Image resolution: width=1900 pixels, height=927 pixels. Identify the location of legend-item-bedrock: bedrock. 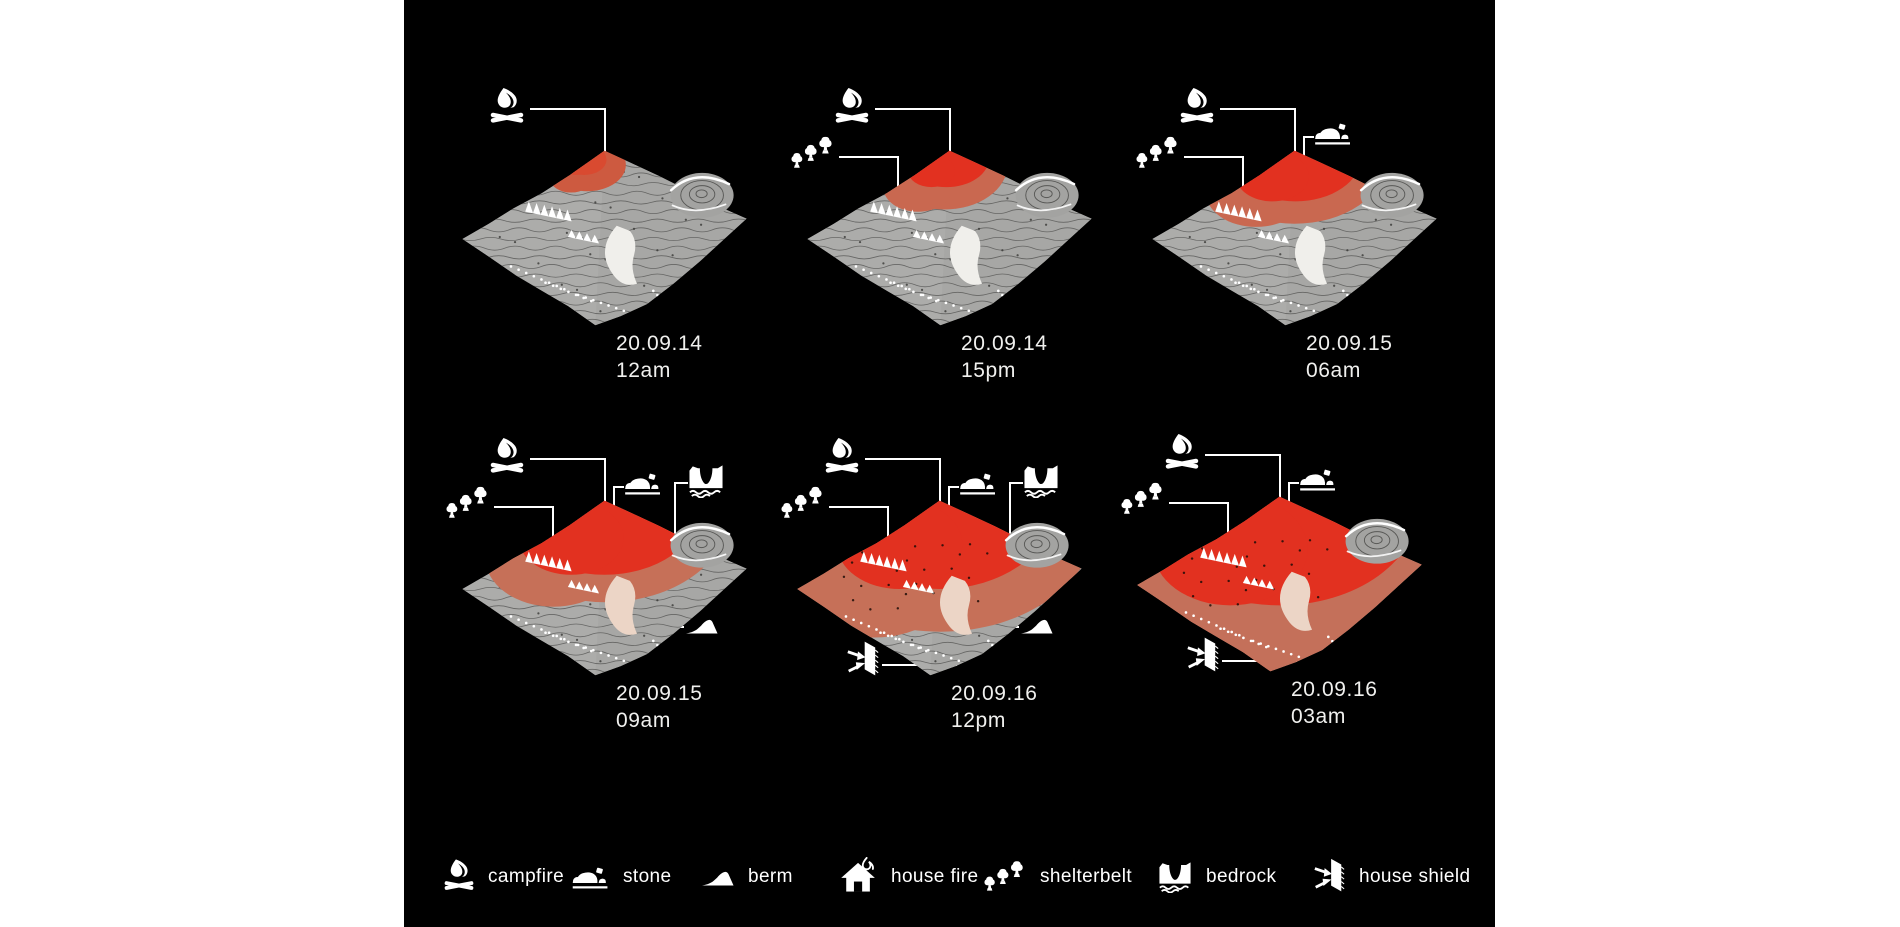
(1217, 877).